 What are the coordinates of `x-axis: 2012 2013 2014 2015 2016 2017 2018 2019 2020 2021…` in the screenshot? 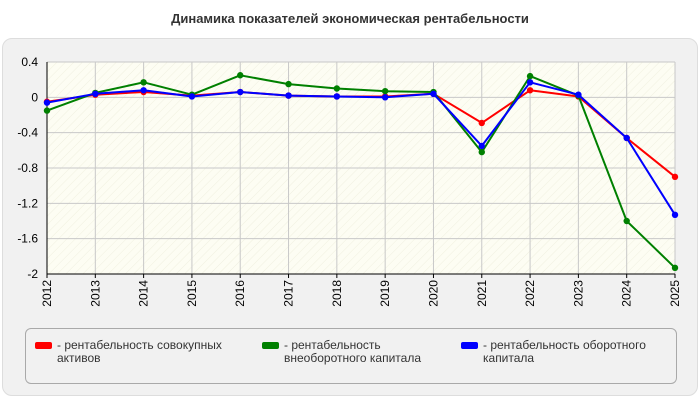 It's located at (361, 290).